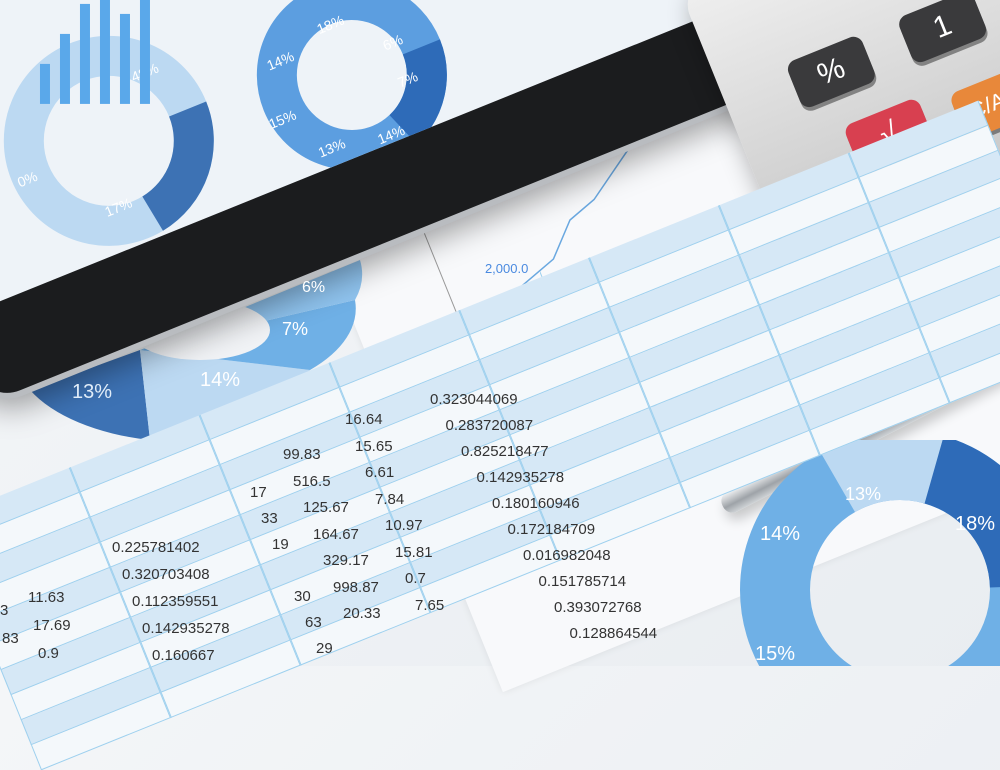 The width and height of the screenshot is (1000, 770). What do you see at coordinates (183, 655) in the screenshot?
I see `table-cell: 0.160667` at bounding box center [183, 655].